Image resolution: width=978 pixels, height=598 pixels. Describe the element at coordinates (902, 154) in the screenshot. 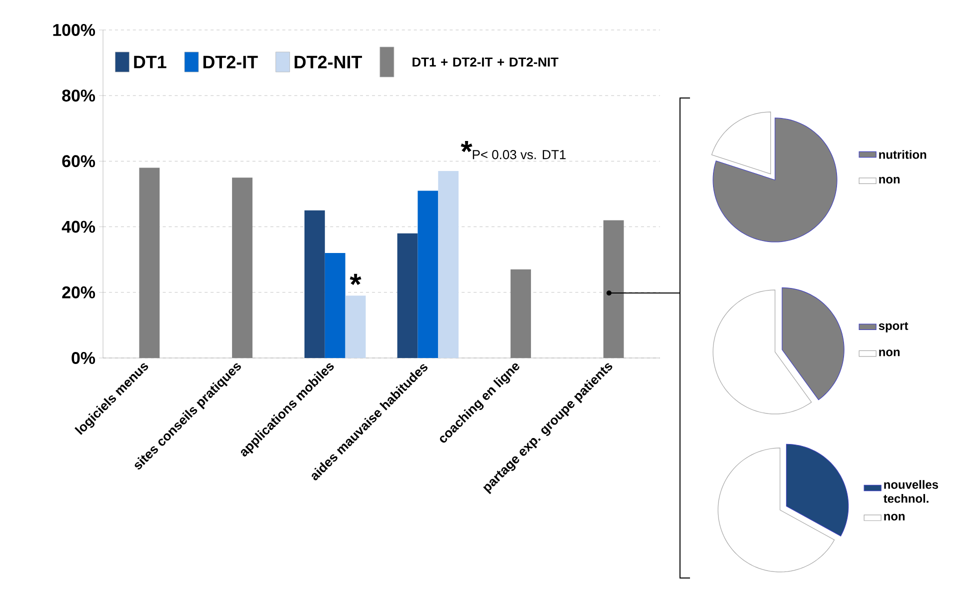

I see `legend-label: nutrition` at that location.